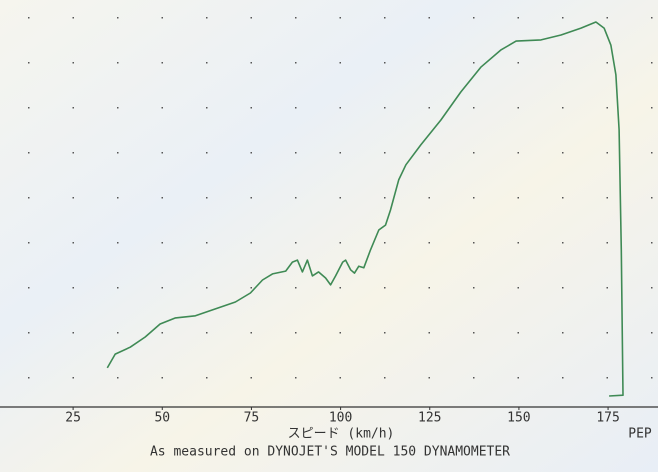 The width and height of the screenshot is (658, 472). What do you see at coordinates (252, 418) in the screenshot?
I see `x-tick-label: 75` at bounding box center [252, 418].